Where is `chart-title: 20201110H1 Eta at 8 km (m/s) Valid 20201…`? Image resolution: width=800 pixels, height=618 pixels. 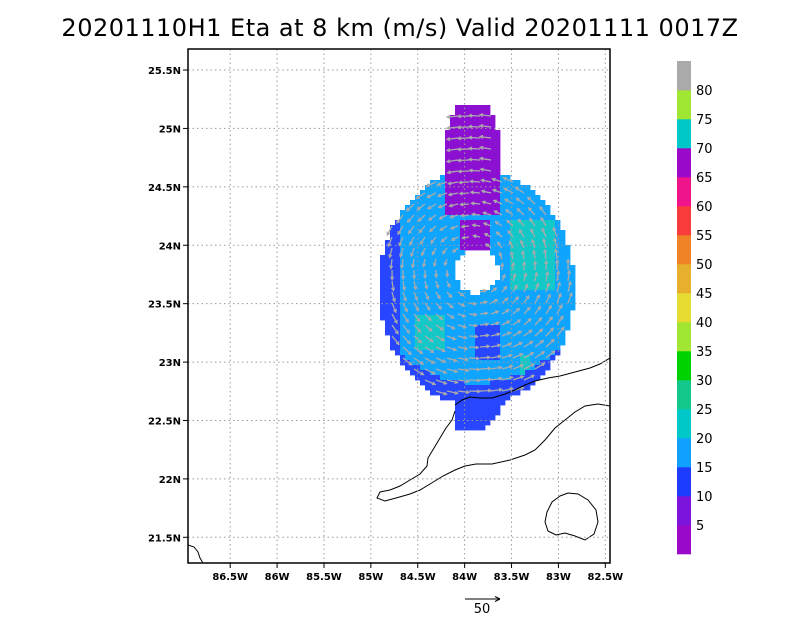
chart-title: 20201110H1 Eta at 8 km (m/s) Valid 20201… is located at coordinates (400, 28).